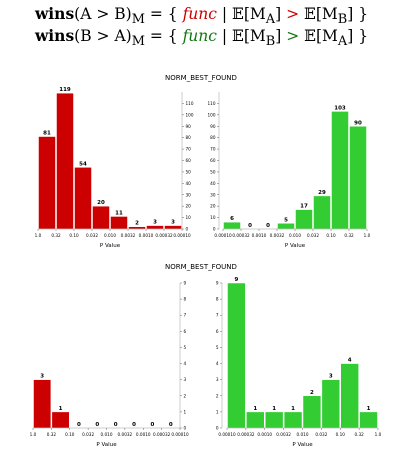 This screenshot has height=451, width=403. Describe the element at coordinates (103, 36) in the screenshot. I see `formula-comparison: (B > A)` at that location.